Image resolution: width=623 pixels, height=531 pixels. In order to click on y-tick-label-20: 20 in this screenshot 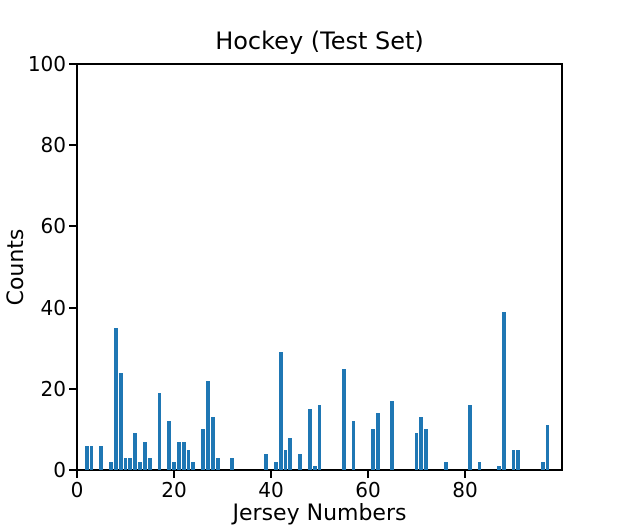, I will do `click(53, 388)`.